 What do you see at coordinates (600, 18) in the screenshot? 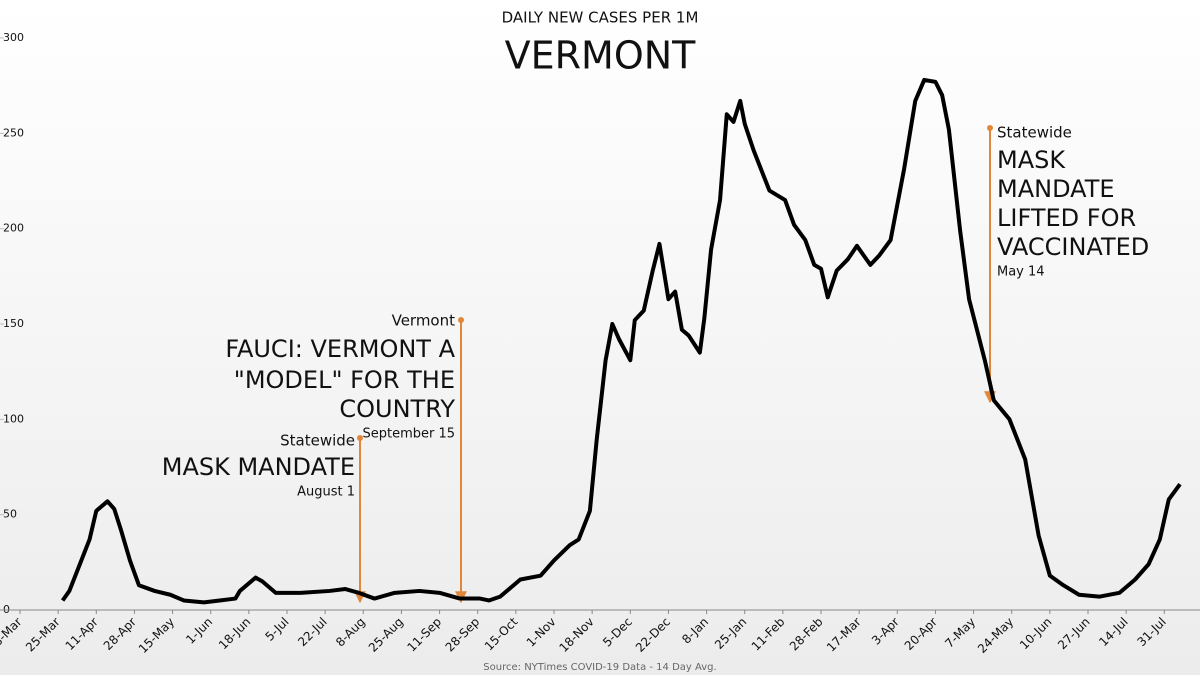
I see `chart-subtitle: DAILY NEW CASES PER 1M` at bounding box center [600, 18].